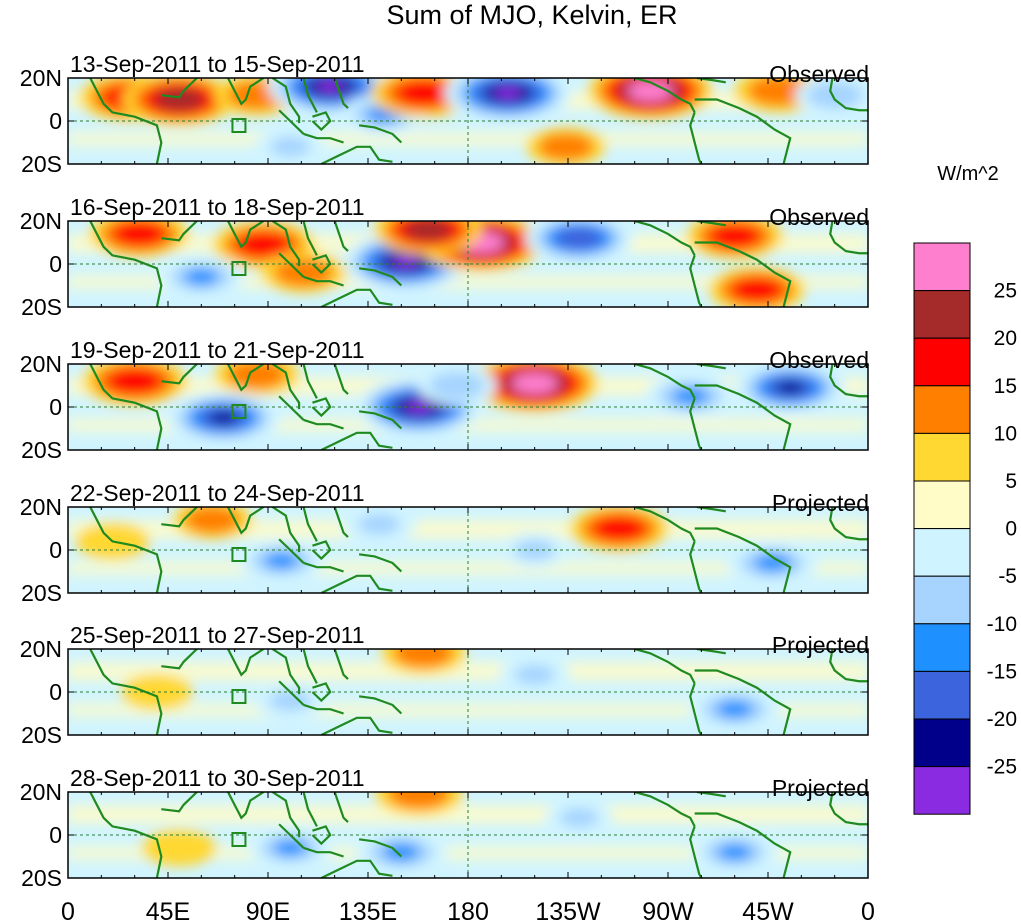 This screenshot has height=923, width=1021. What do you see at coordinates (819, 217) in the screenshot?
I see `panel-status-label: Observed` at bounding box center [819, 217].